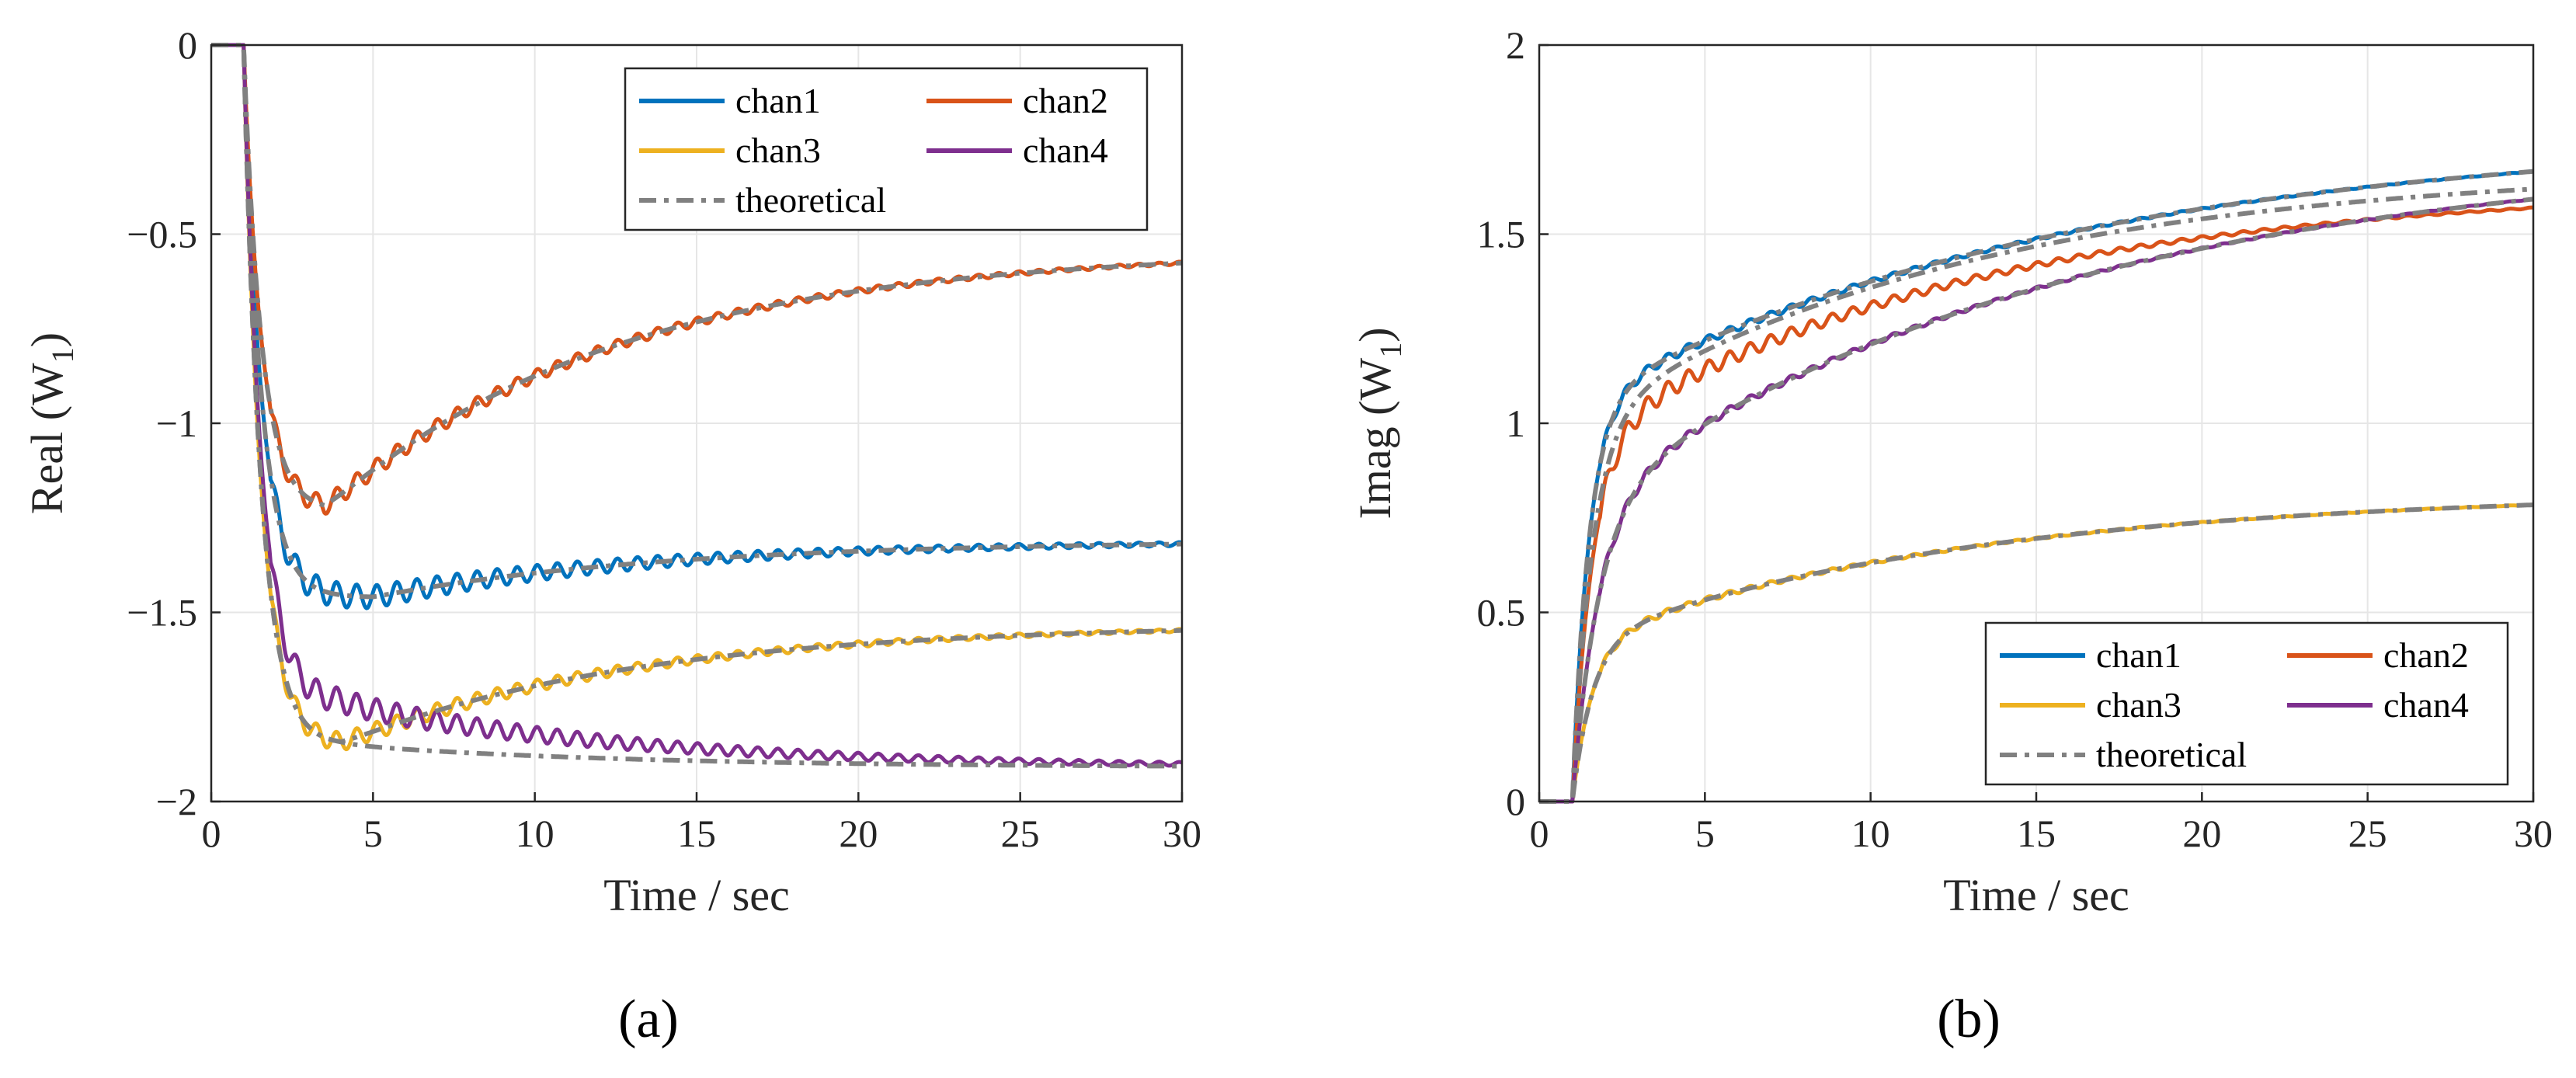  What do you see at coordinates (47, 438) in the screenshot?
I see `y-axis-label-main: Real (W` at bounding box center [47, 438].